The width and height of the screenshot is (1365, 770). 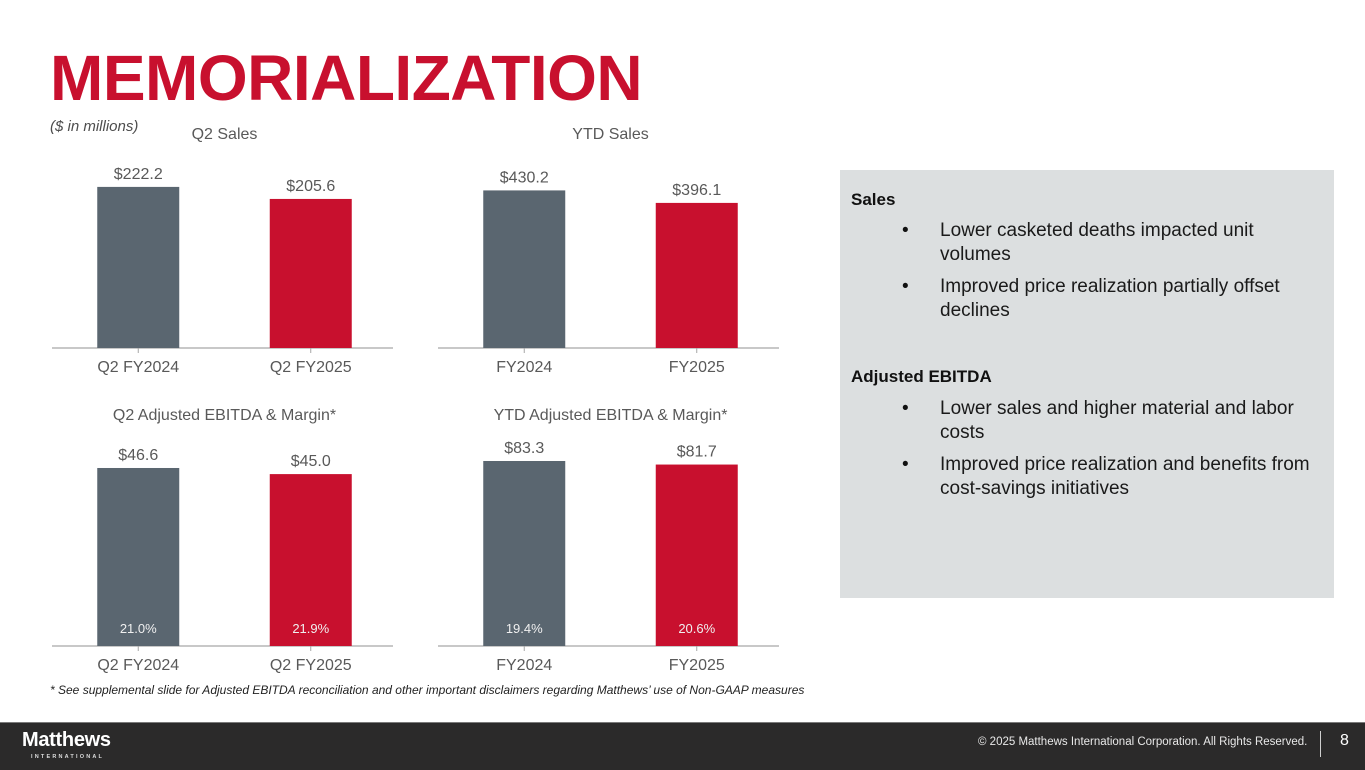 I want to click on chart-svg: $46.6 Q2 FY2024 21.0% $45.0 Q2 FY2025 21.9%, so click(x=222, y=560).